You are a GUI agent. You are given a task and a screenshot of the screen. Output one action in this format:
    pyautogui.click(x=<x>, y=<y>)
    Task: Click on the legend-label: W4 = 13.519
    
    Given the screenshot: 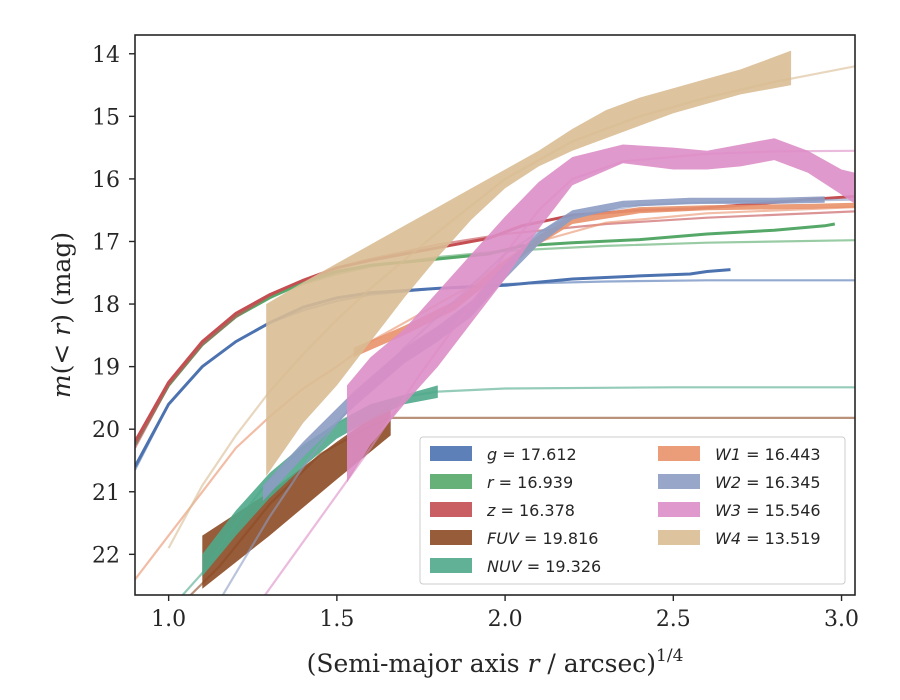 What is the action you would take?
    pyautogui.click(x=768, y=538)
    